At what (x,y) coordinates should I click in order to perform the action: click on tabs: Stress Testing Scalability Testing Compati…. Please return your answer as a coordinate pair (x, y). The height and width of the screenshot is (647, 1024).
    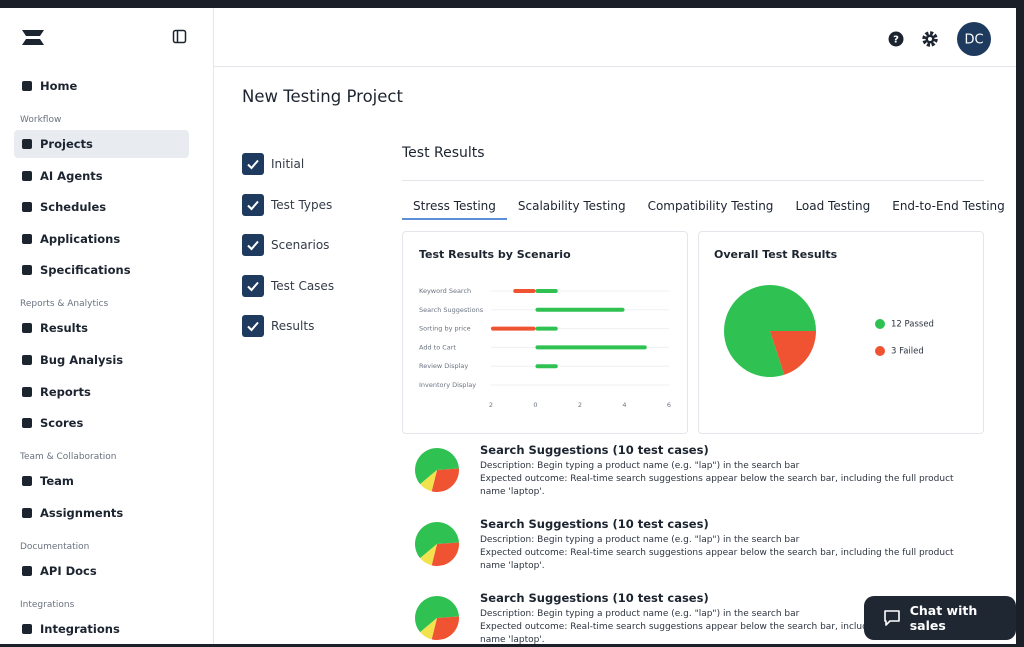
    Looking at the image, I should click on (709, 208).